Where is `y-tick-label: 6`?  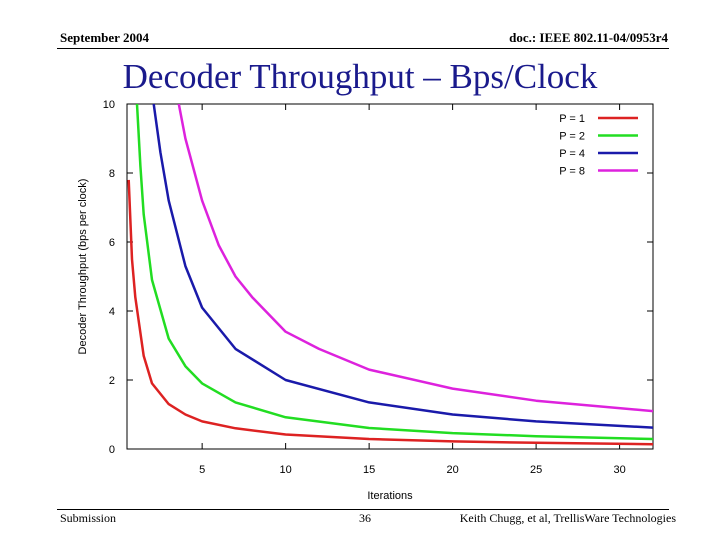
y-tick-label: 6 is located at coordinates (112, 243).